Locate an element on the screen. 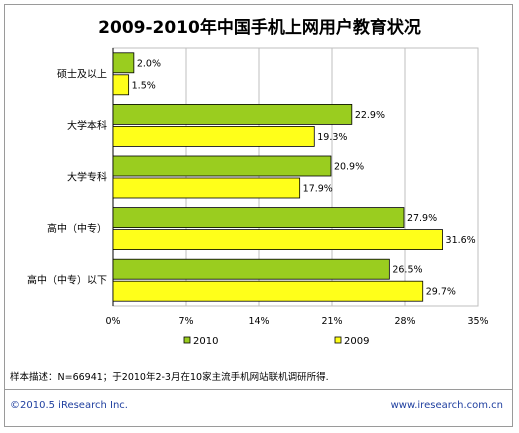 The width and height of the screenshot is (519, 433). sample-note: 样本描述：N=66941；于2010年2-3月在10家主流手机网站联机调研所得. is located at coordinates (169, 377).